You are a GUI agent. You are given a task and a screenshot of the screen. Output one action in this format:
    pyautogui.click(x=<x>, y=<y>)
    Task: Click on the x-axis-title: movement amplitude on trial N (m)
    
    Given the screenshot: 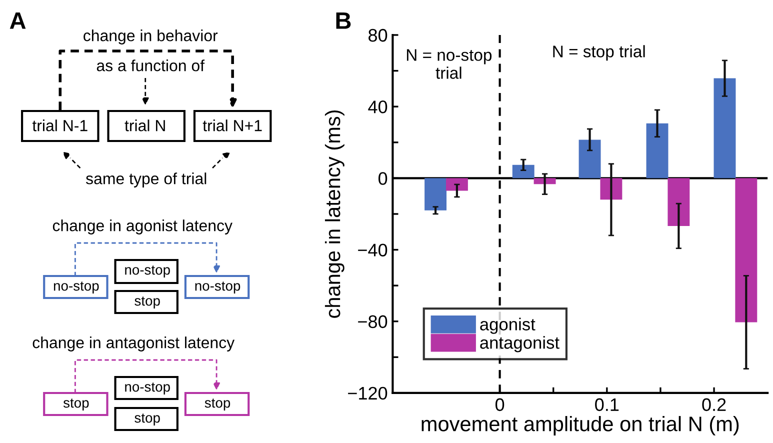 What is the action you would take?
    pyautogui.click(x=580, y=426)
    